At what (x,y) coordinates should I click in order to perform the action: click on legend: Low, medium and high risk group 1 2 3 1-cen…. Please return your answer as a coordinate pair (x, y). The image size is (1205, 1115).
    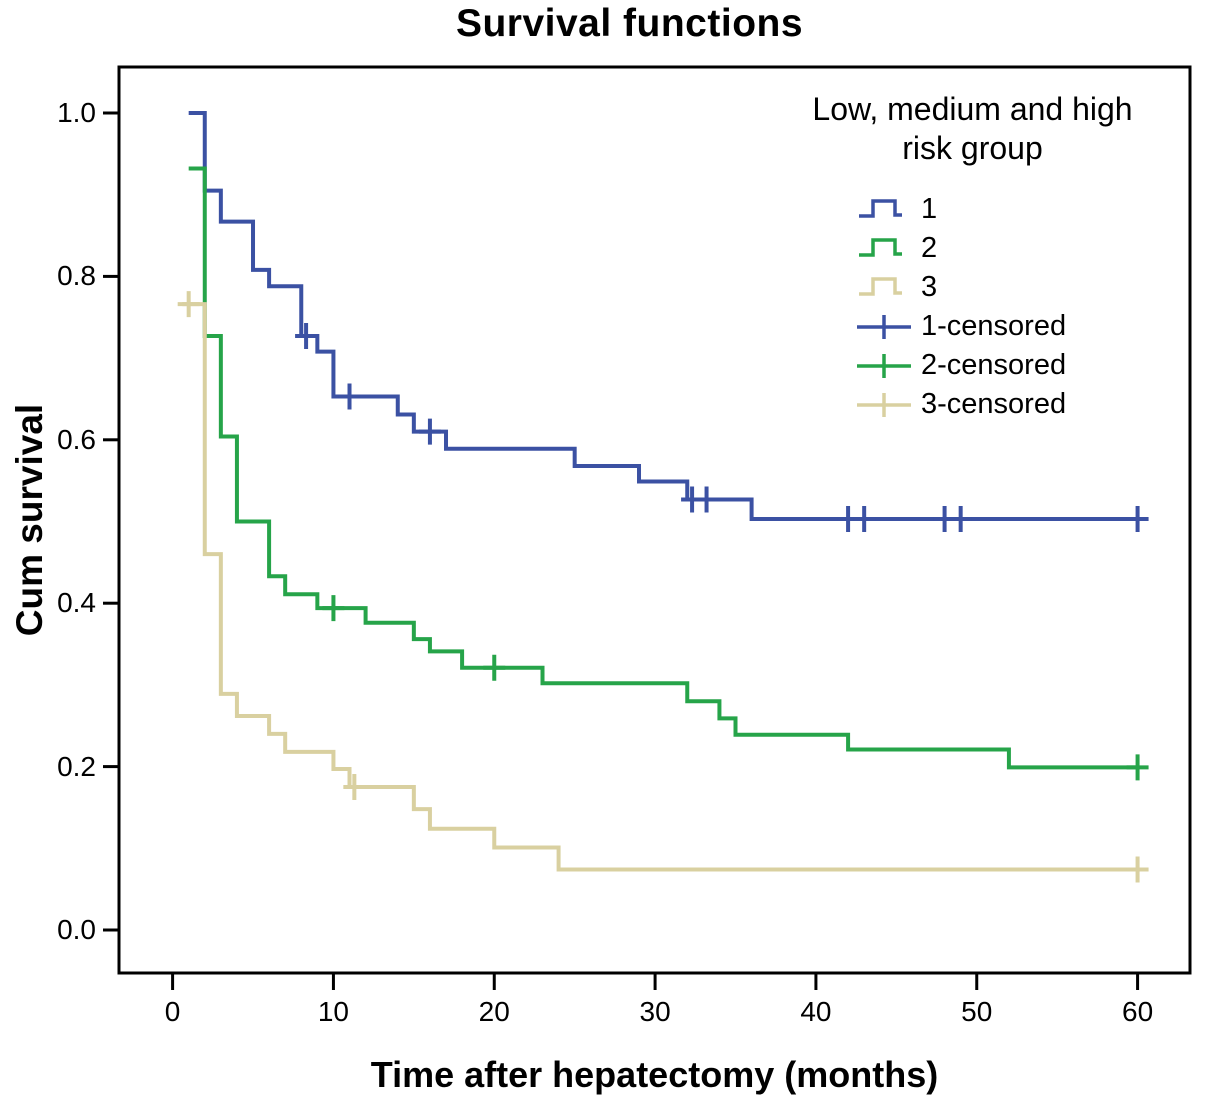
    Looking at the image, I should click on (972, 257).